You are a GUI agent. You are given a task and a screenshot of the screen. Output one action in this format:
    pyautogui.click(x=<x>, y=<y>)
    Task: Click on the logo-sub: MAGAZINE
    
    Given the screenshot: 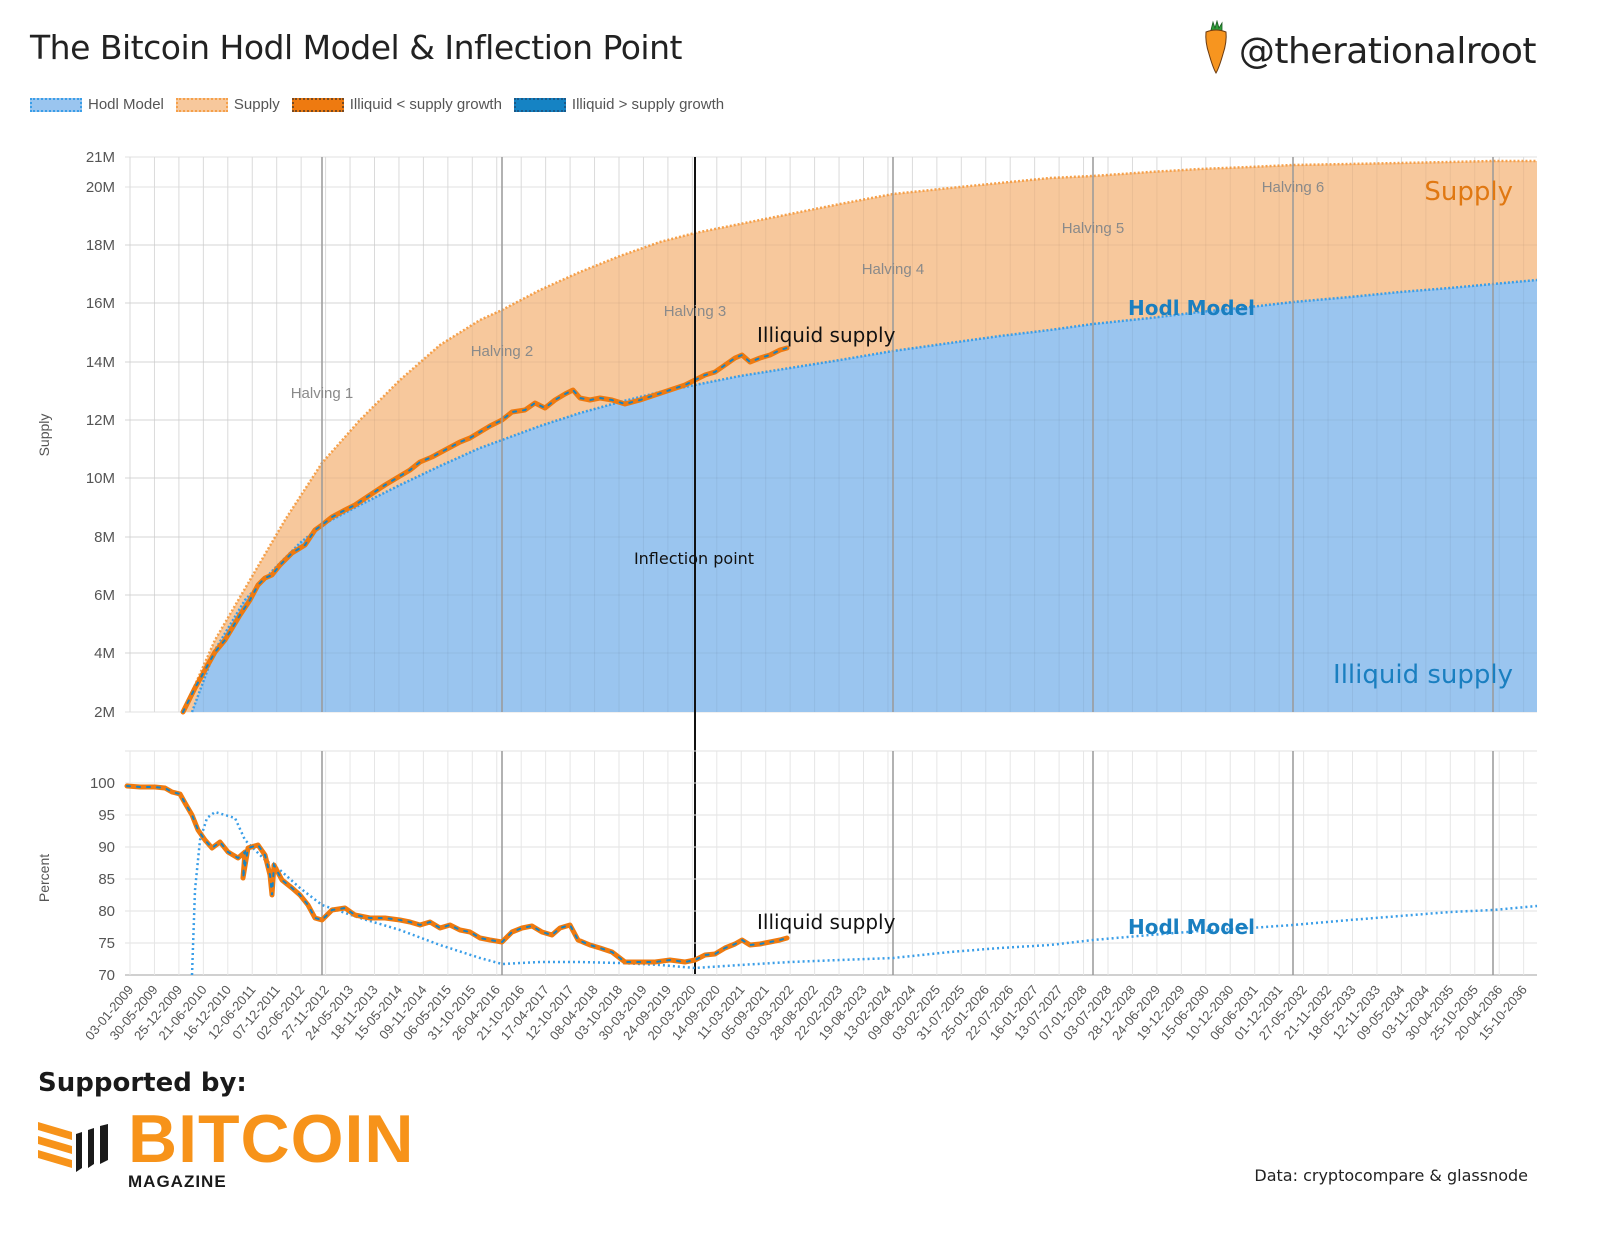 What is the action you would take?
    pyautogui.click(x=177, y=1181)
    